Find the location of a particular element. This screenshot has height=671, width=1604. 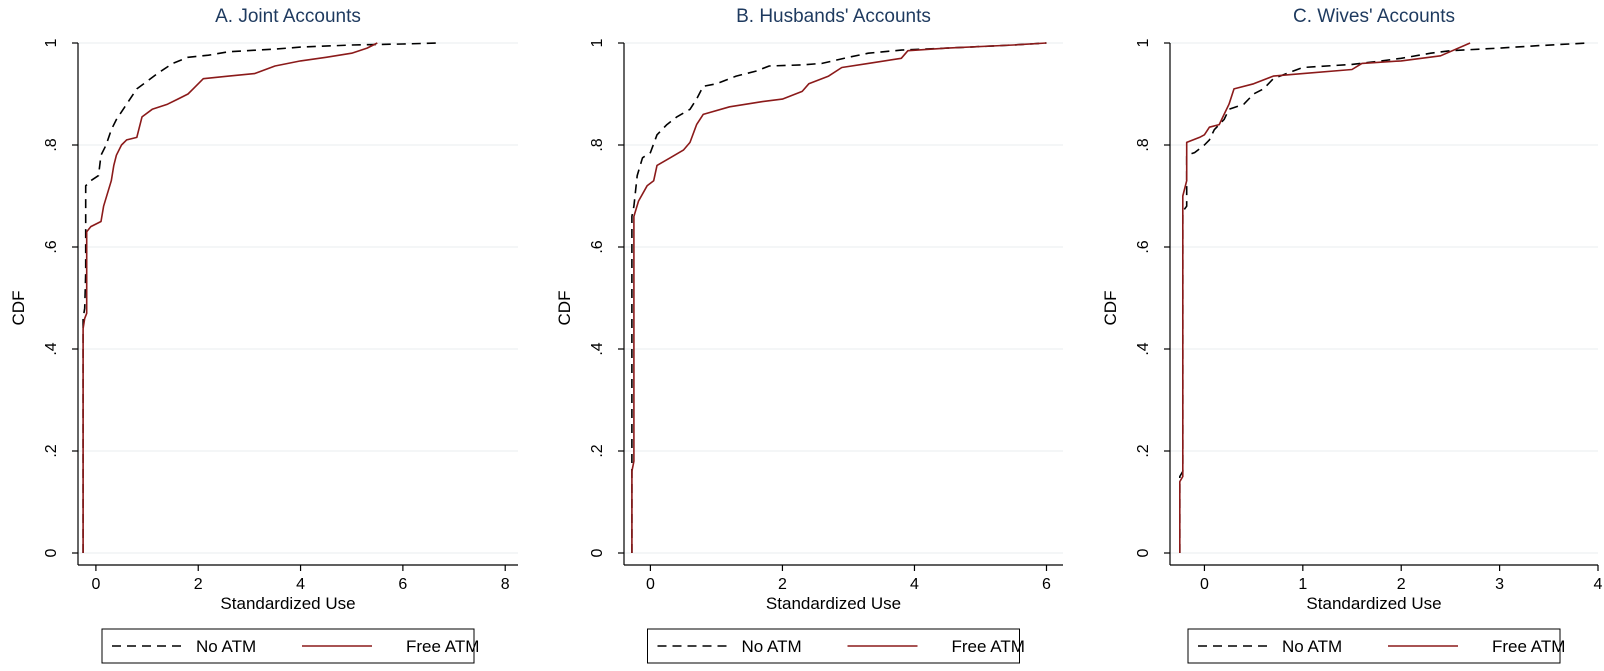

x-tick-label-2: 2 is located at coordinates (1401, 584).